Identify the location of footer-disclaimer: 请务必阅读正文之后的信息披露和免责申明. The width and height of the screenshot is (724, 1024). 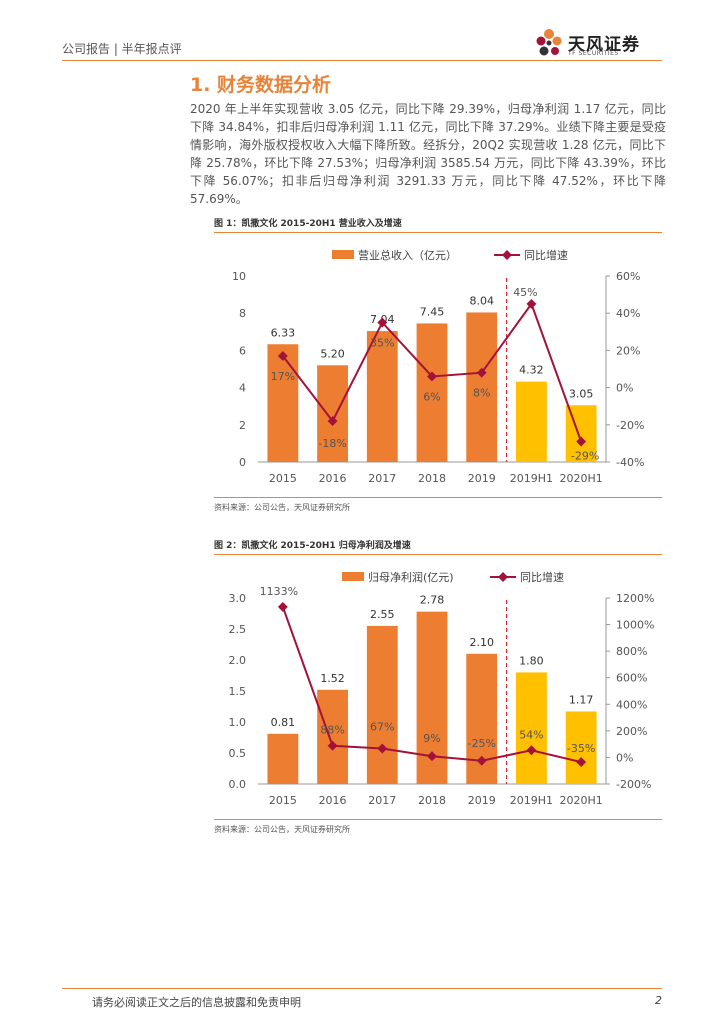
(196, 1002).